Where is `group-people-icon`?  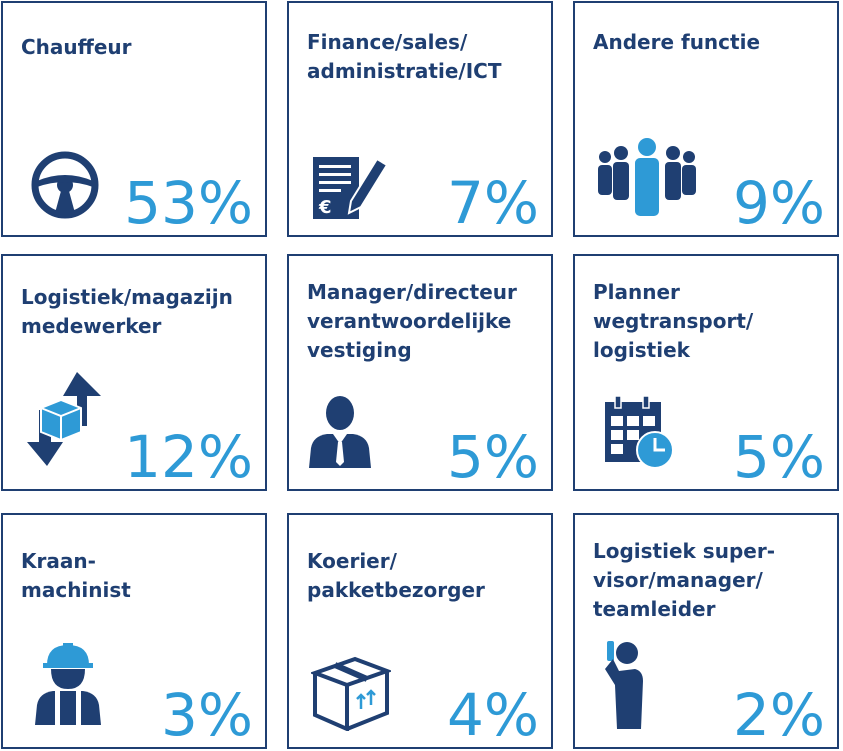
group-people-icon is located at coordinates (647, 177).